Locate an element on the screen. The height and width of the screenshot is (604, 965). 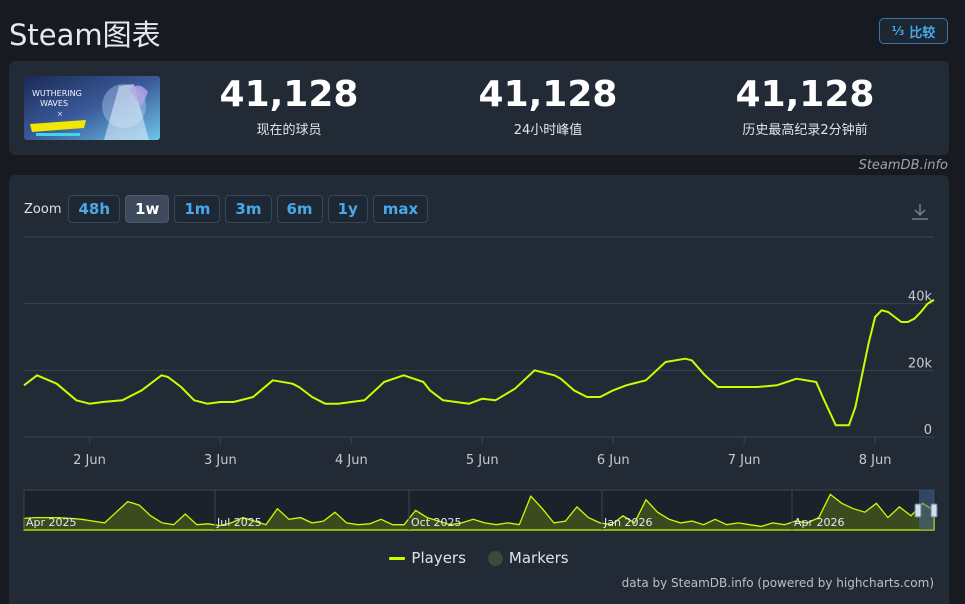
stat-label: 24小时峰值 is located at coordinates (548, 130).